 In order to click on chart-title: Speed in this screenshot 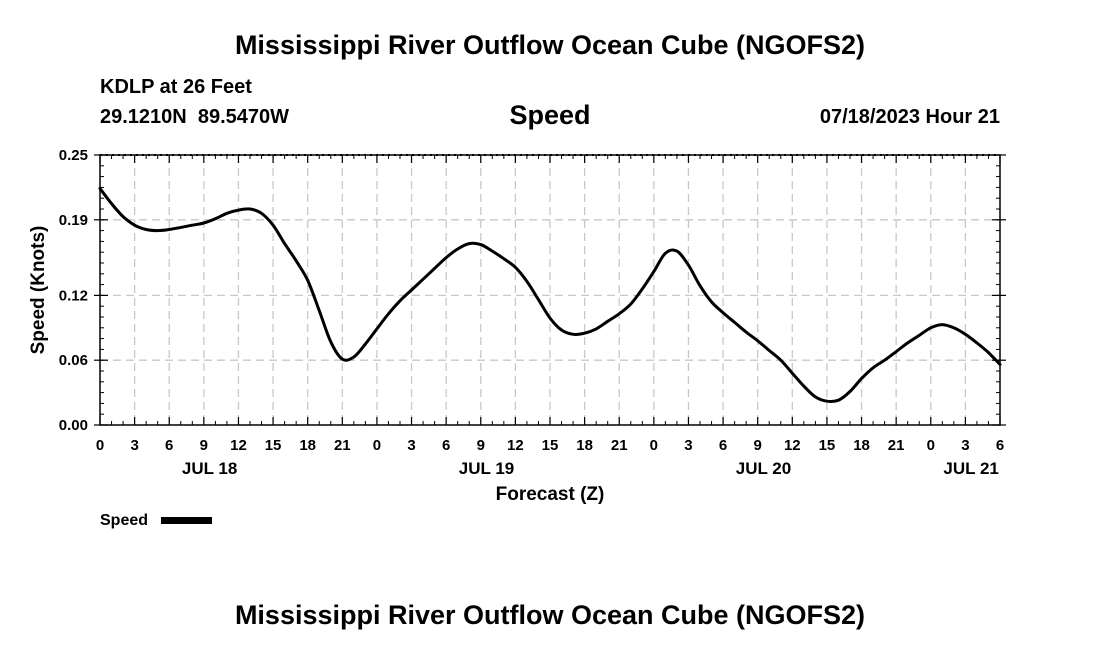, I will do `click(550, 115)`.